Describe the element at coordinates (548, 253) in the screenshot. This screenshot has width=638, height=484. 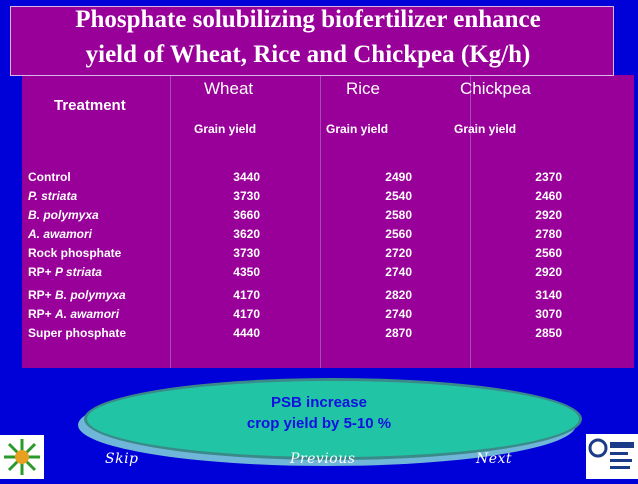
I see `yield-chickpea: 2560` at that location.